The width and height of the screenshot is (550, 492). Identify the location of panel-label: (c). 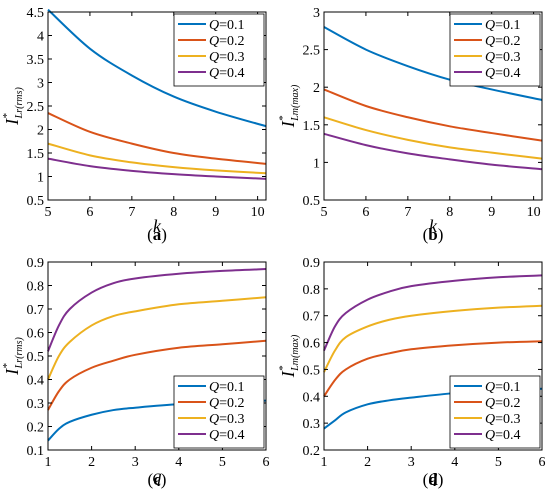
(157, 479).